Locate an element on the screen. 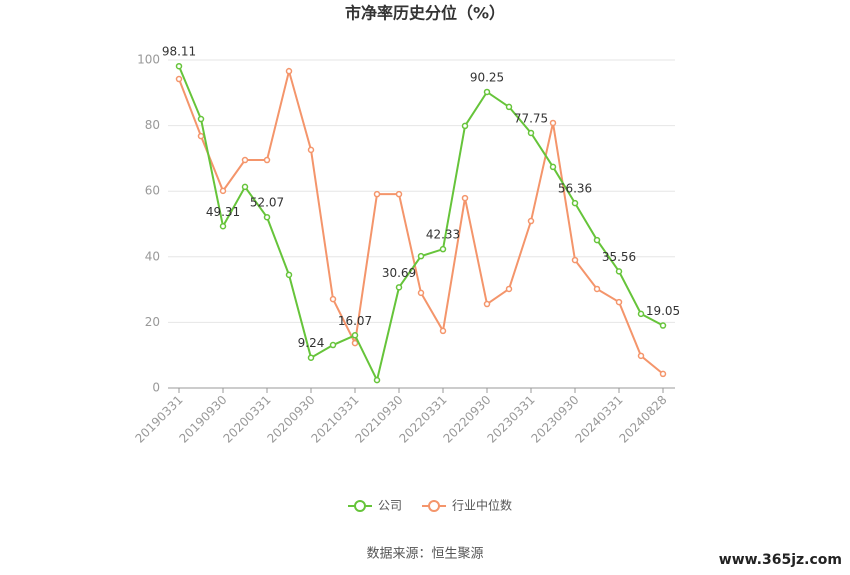 The image size is (850, 575). chart-title: 市净率历史分位（%） is located at coordinates (425, 13).